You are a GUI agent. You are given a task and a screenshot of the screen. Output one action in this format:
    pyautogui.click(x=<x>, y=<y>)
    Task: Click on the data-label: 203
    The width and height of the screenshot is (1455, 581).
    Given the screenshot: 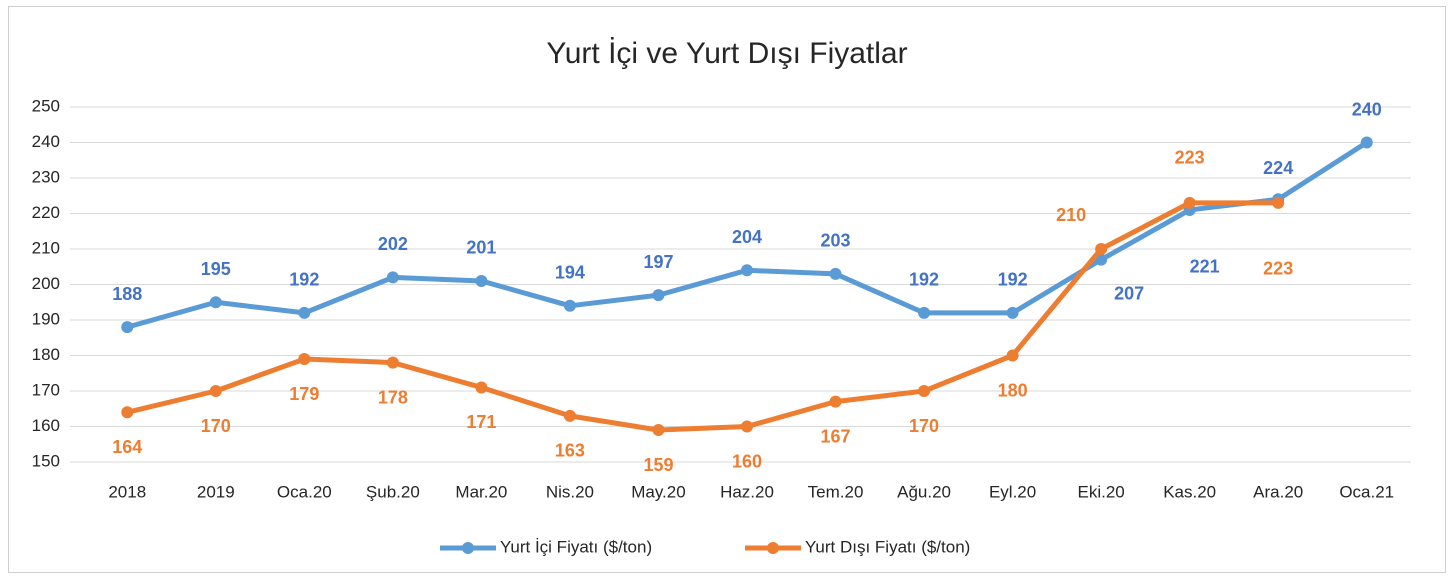 What is the action you would take?
    pyautogui.click(x=836, y=241)
    